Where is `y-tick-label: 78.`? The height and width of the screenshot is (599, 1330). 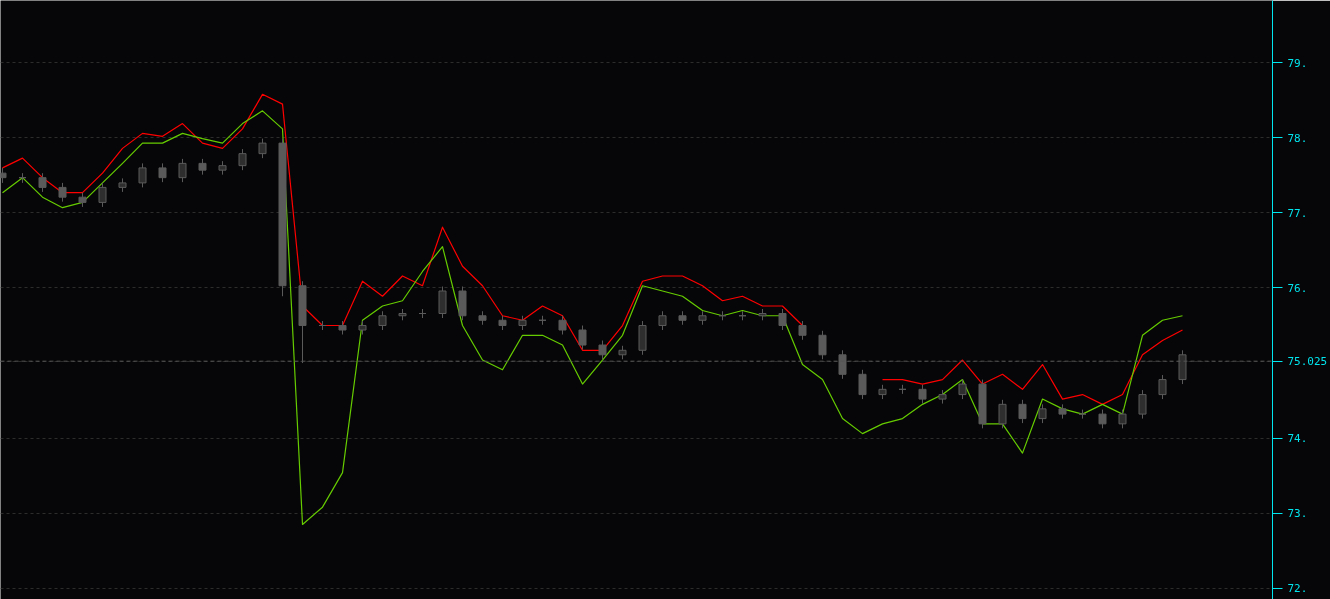
y-tick-label: 78. is located at coordinates (1297, 138).